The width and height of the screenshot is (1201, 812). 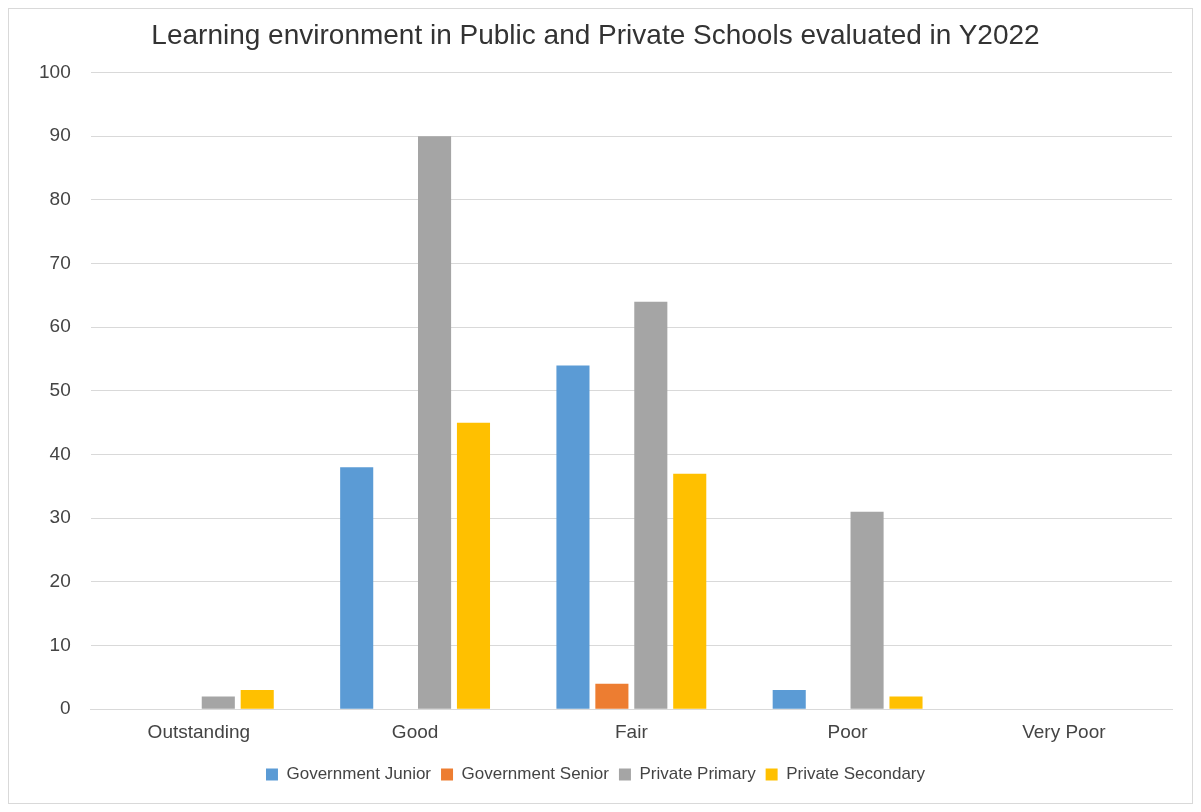 What do you see at coordinates (55, 71) in the screenshot?
I see `y-tick-label: 100` at bounding box center [55, 71].